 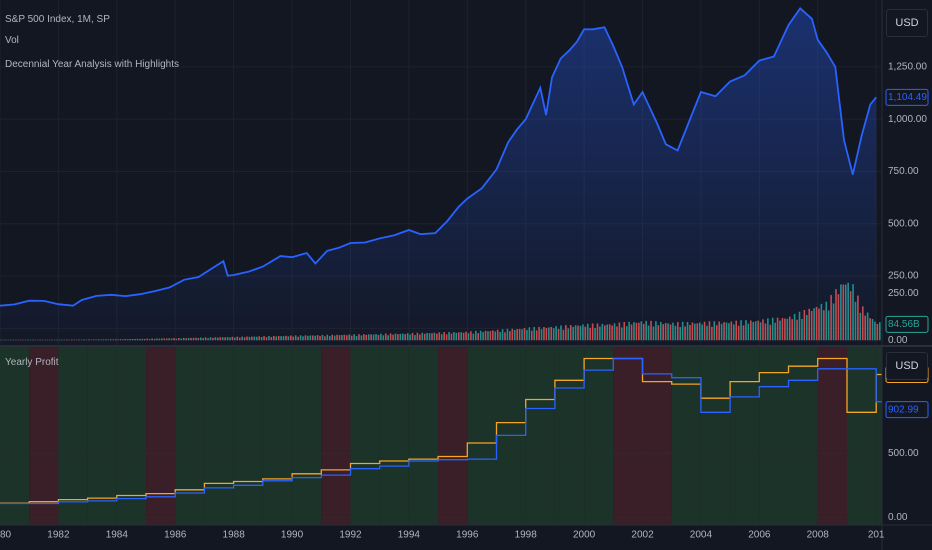 I want to click on time-tick-label: 2006, so click(x=759, y=535).